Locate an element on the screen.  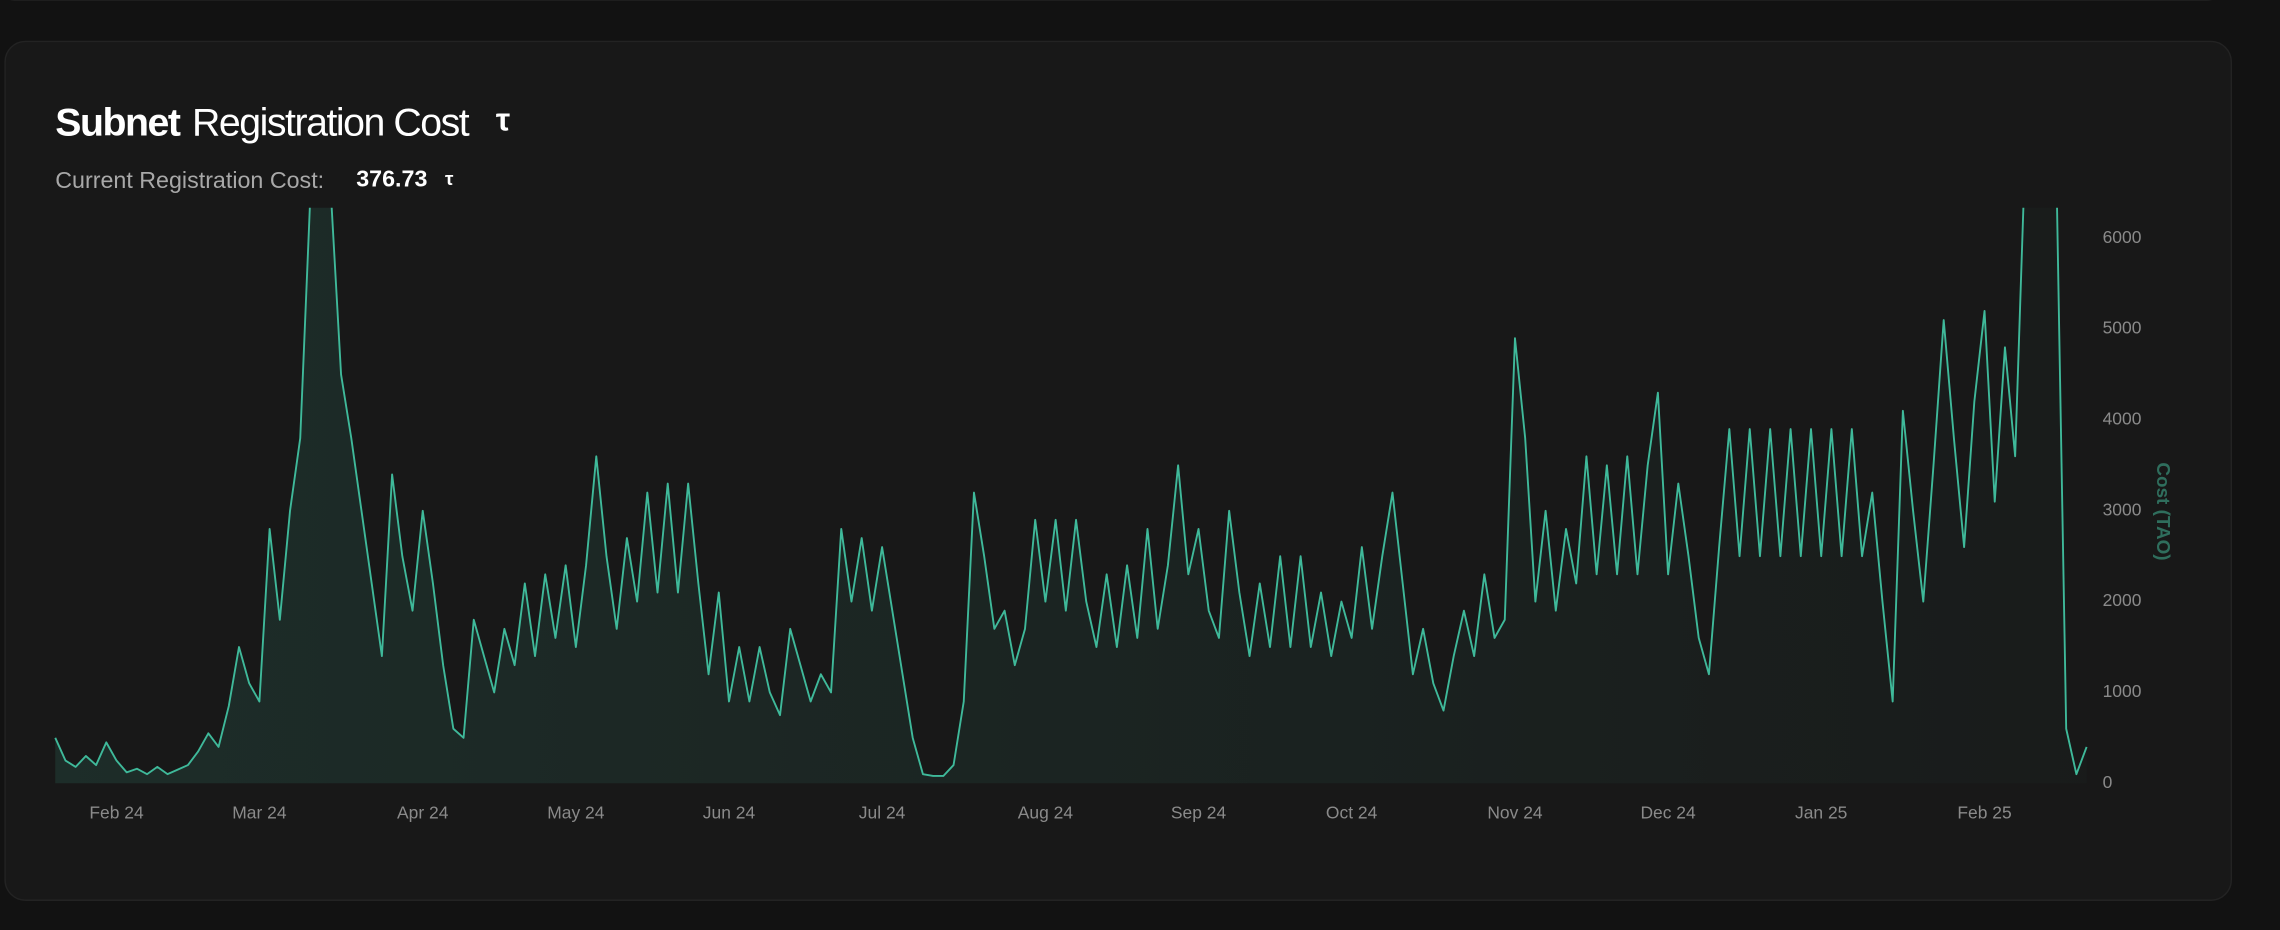
x-tick-label: Apr 24 is located at coordinates (423, 812).